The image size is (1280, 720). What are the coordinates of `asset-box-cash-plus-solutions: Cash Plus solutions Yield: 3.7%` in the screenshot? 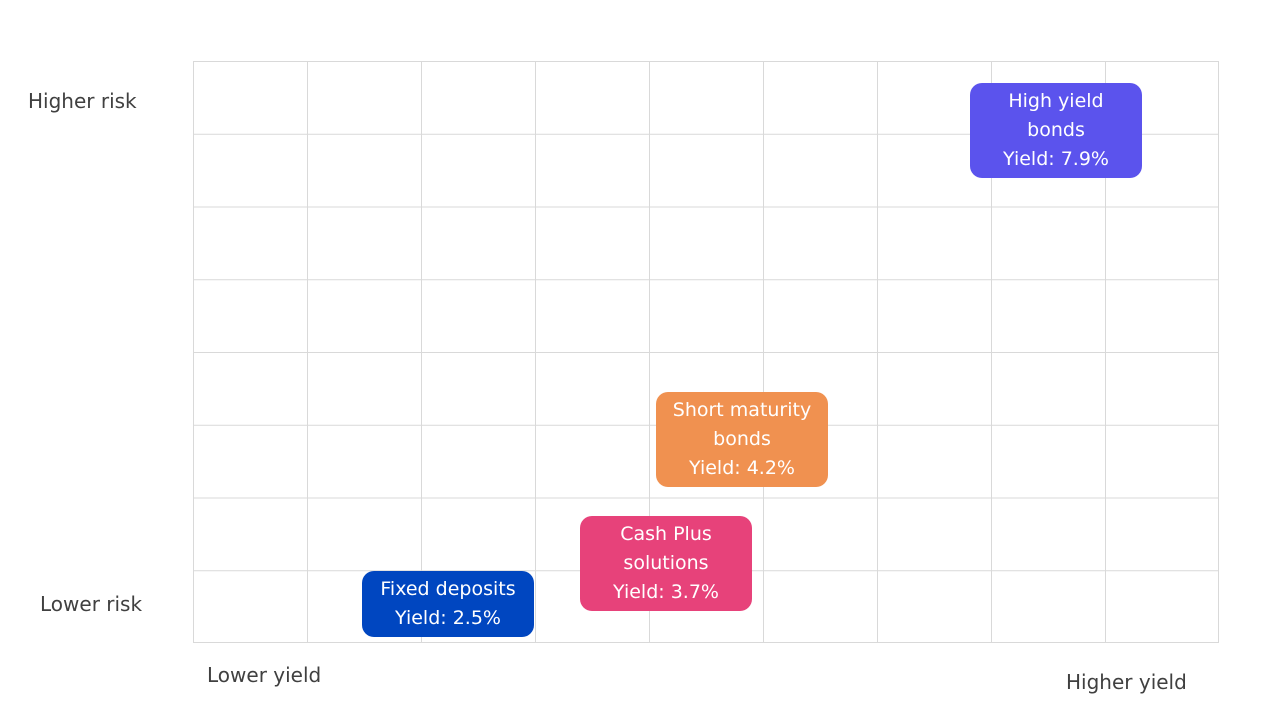 It's located at (666, 563).